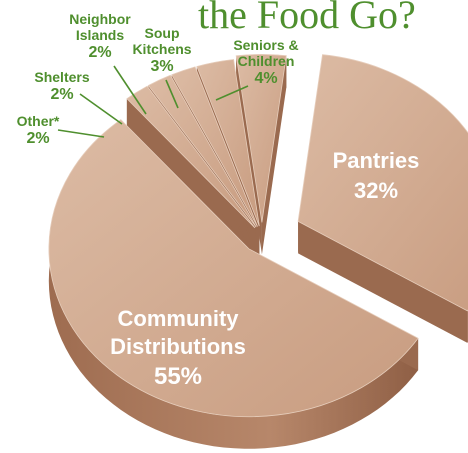 The image size is (468, 453). What do you see at coordinates (172, 94) in the screenshot?
I see `leader-line-soup-kitchens` at bounding box center [172, 94].